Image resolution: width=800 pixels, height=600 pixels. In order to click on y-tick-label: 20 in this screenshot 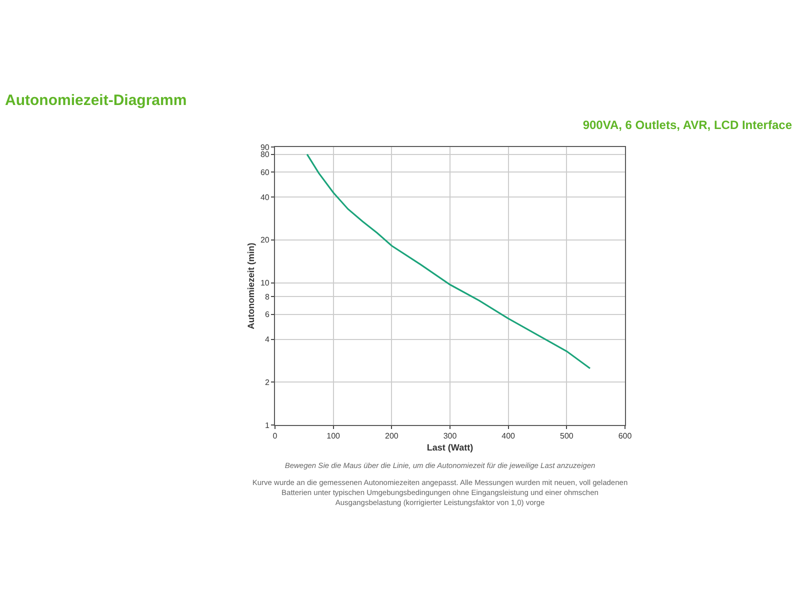, I will do `click(265, 240)`.